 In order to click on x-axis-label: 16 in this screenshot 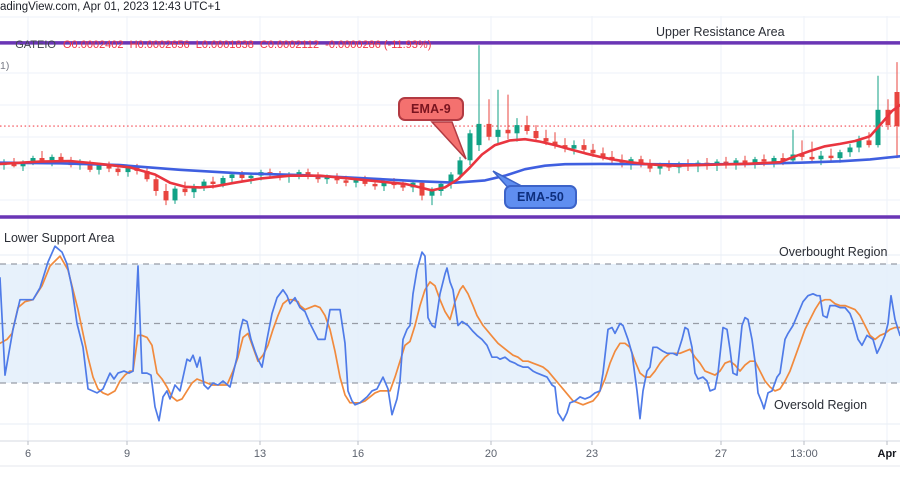, I will do `click(358, 454)`.